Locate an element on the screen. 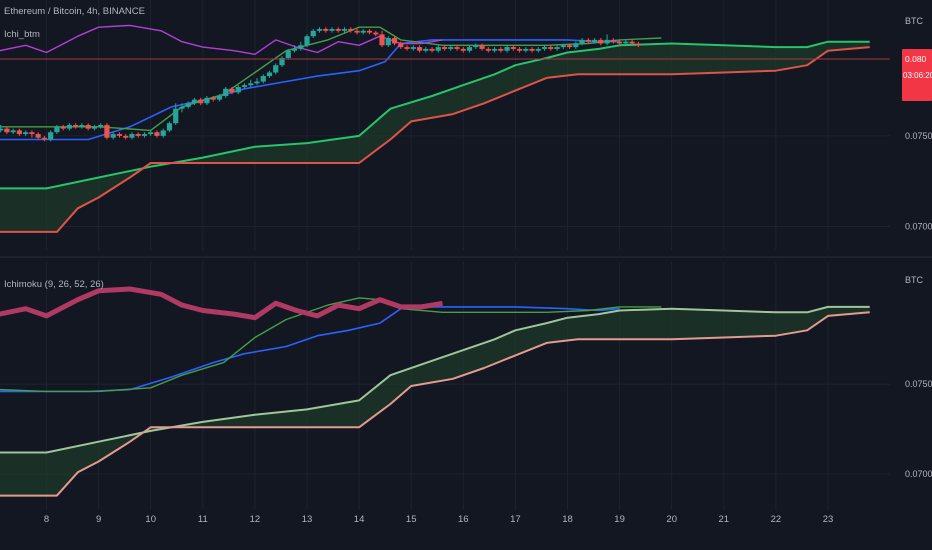 Image resolution: width=932 pixels, height=550 pixels. top-candles is located at coordinates (320, 84).